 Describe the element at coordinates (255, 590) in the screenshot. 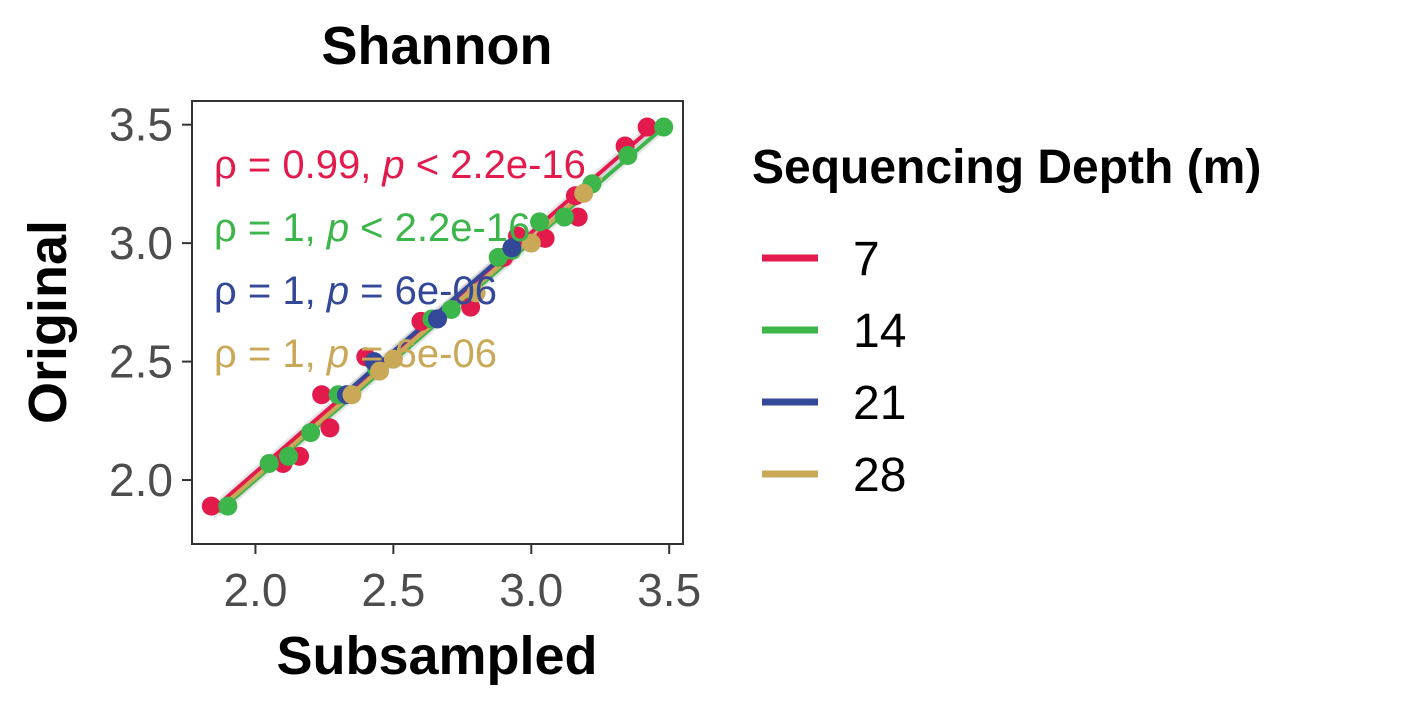

I see `x-tick-label: 2.0` at that location.